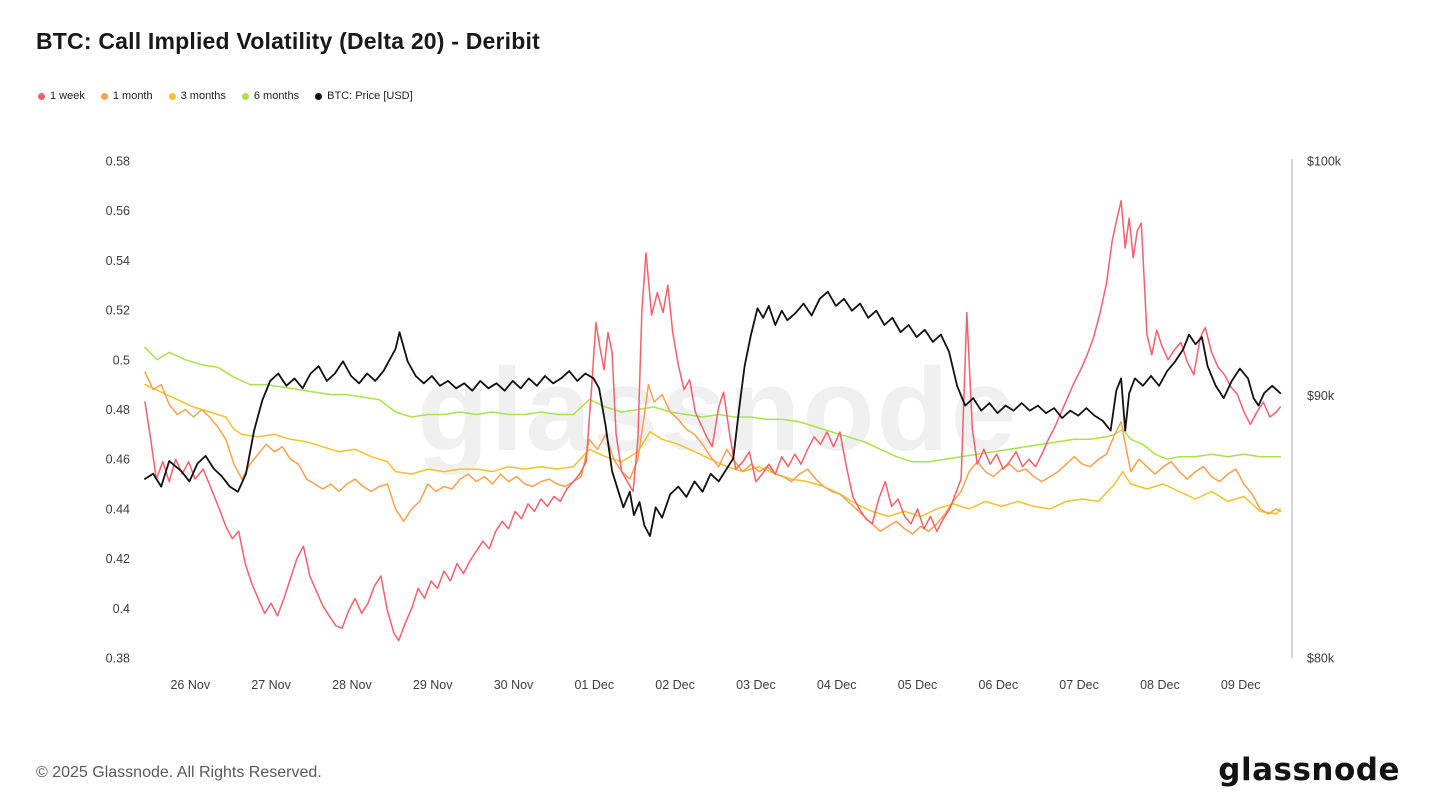 This screenshot has width=1440, height=810. What do you see at coordinates (1321, 396) in the screenshot?
I see `right-axis-tick-label: $90k` at bounding box center [1321, 396].